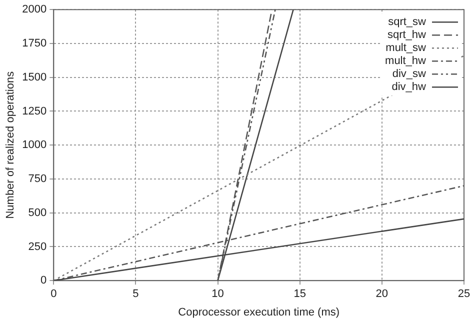 This screenshot has height=321, width=474. I want to click on x-tick-label: 0, so click(53, 294).